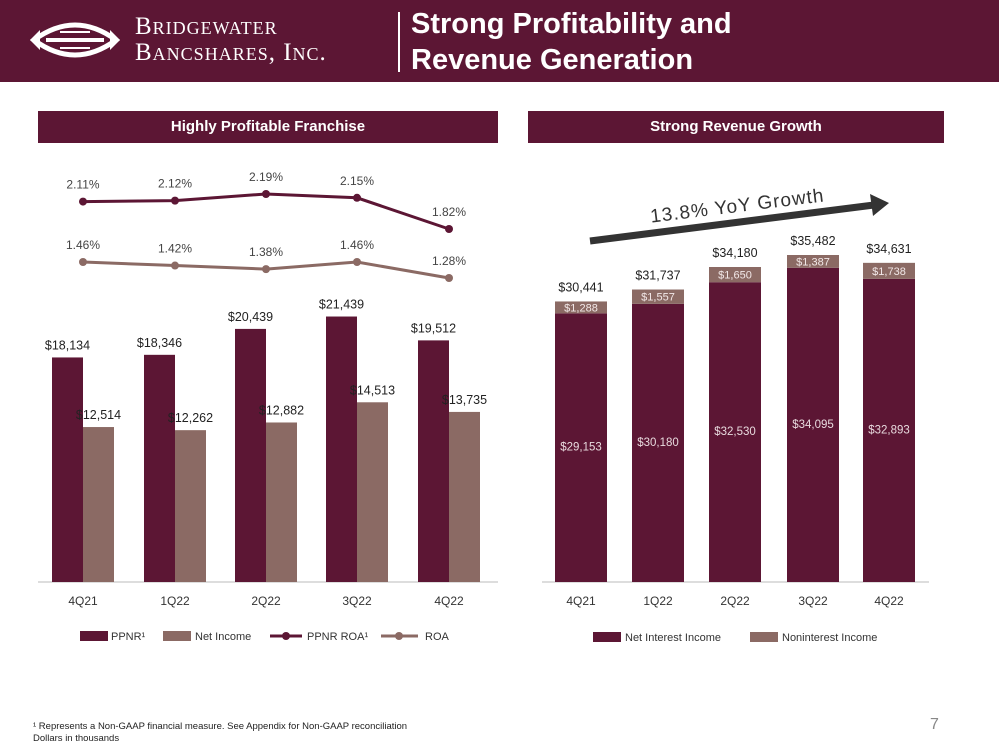 This screenshot has height=750, width=999. Describe the element at coordinates (934, 724) in the screenshot. I see `page-number: 7` at that location.